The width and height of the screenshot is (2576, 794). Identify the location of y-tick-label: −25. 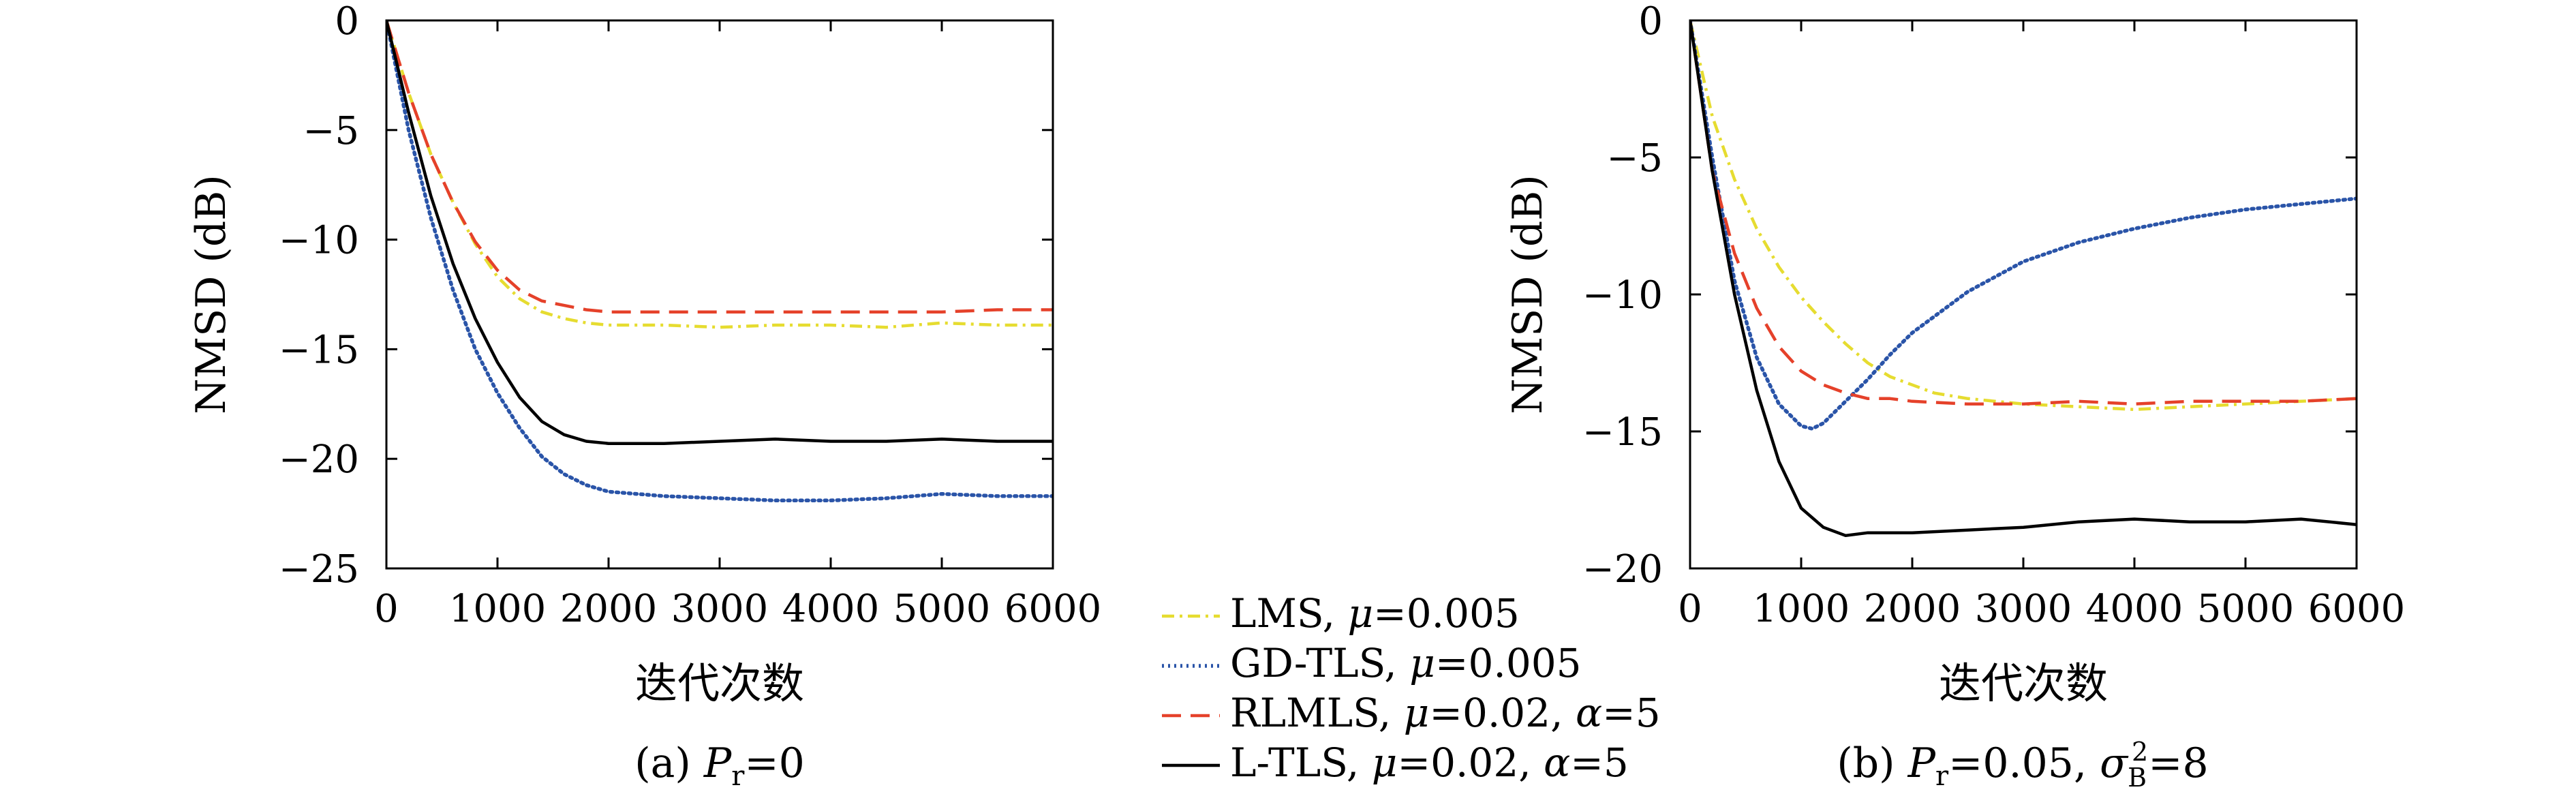
(319, 569).